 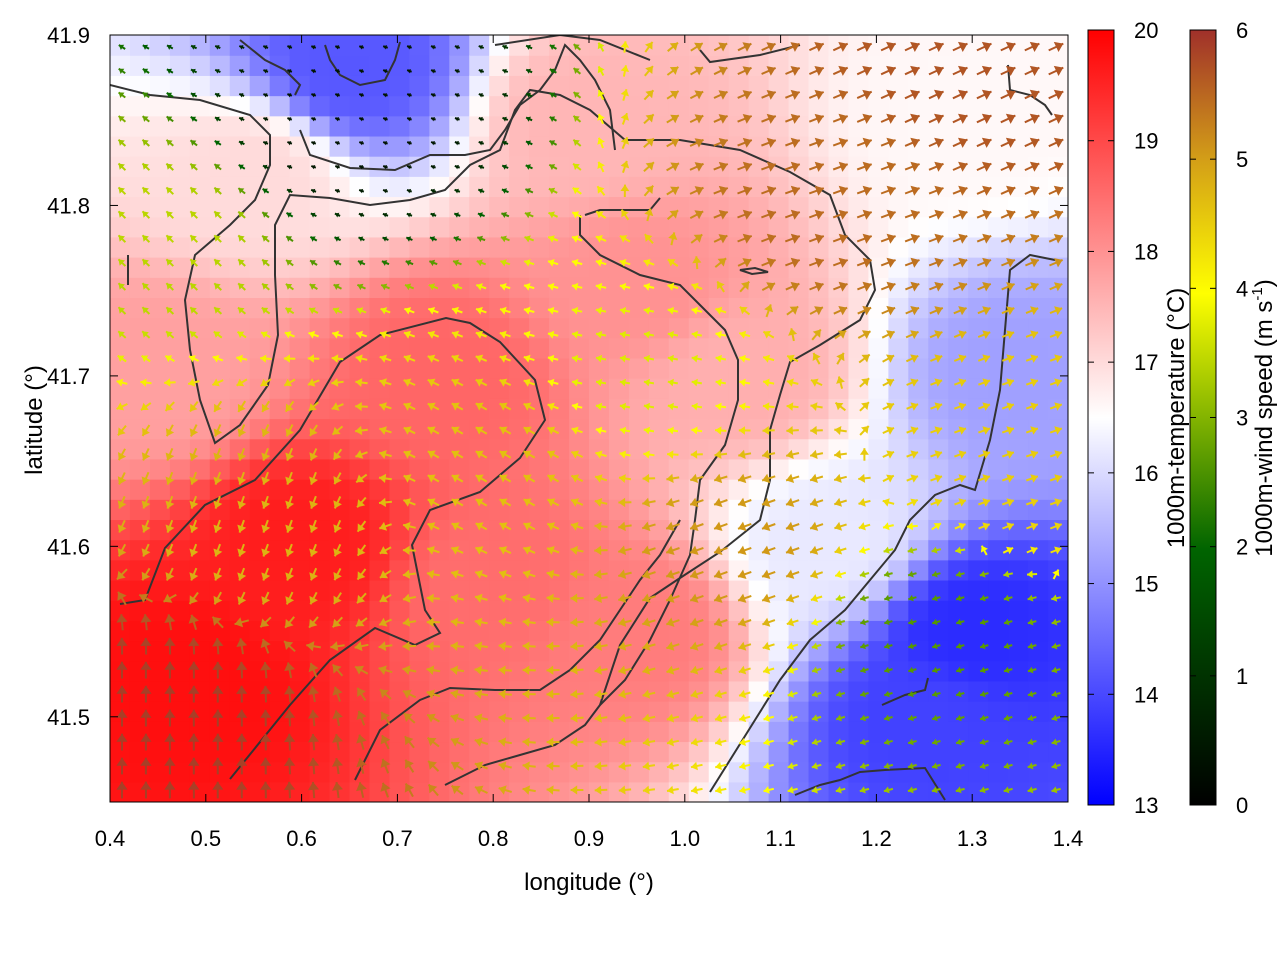 What do you see at coordinates (1242, 288) in the screenshot?
I see `colorbar-tick-label: 4` at bounding box center [1242, 288].